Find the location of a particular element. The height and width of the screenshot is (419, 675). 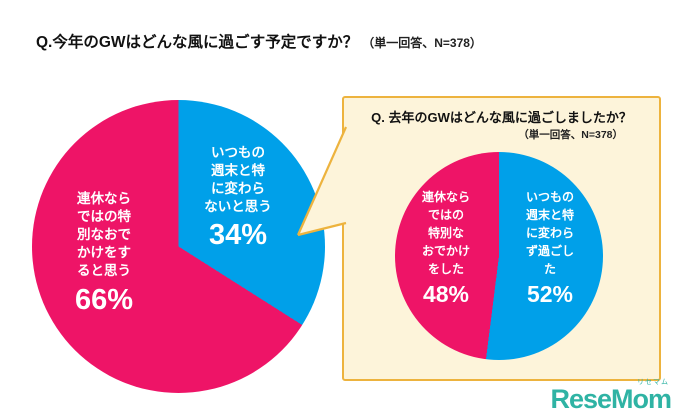

slice-label-same-as-weekend-lastyear: いつもの 週末と特 に変わら ず過ごし た 52% is located at coordinates (550, 248).